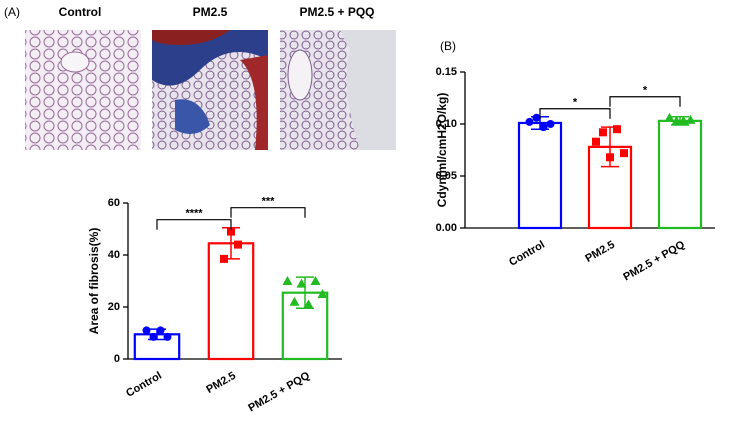 Image resolution: width=730 pixels, height=431 pixels. I want to click on y-tick-label: 0.10, so click(446, 124).